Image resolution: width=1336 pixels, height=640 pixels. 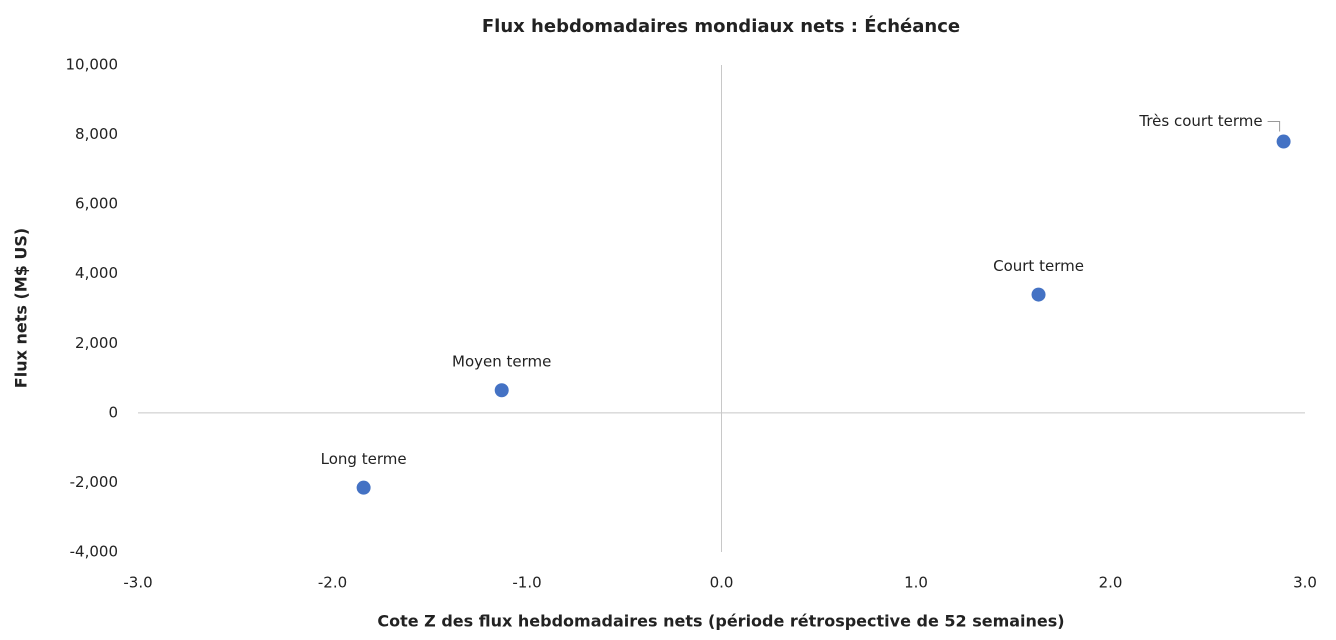 I want to click on y-tick-label: 6,000, so click(x=96, y=204).